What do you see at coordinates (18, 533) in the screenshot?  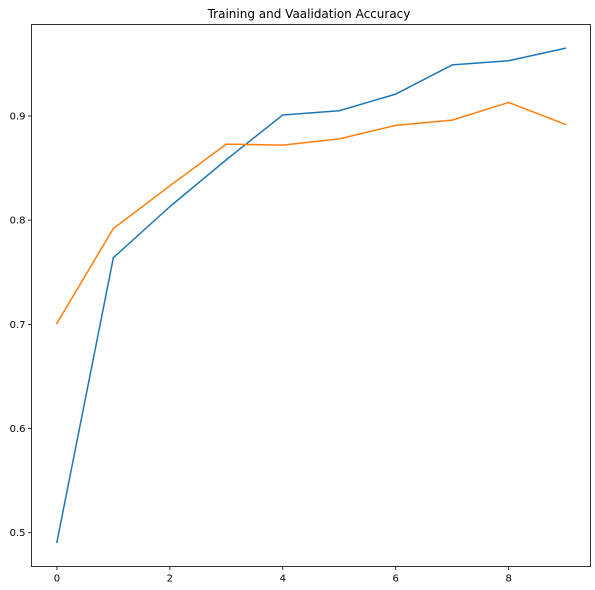 I see `y-tick-label: 0.5` at bounding box center [18, 533].